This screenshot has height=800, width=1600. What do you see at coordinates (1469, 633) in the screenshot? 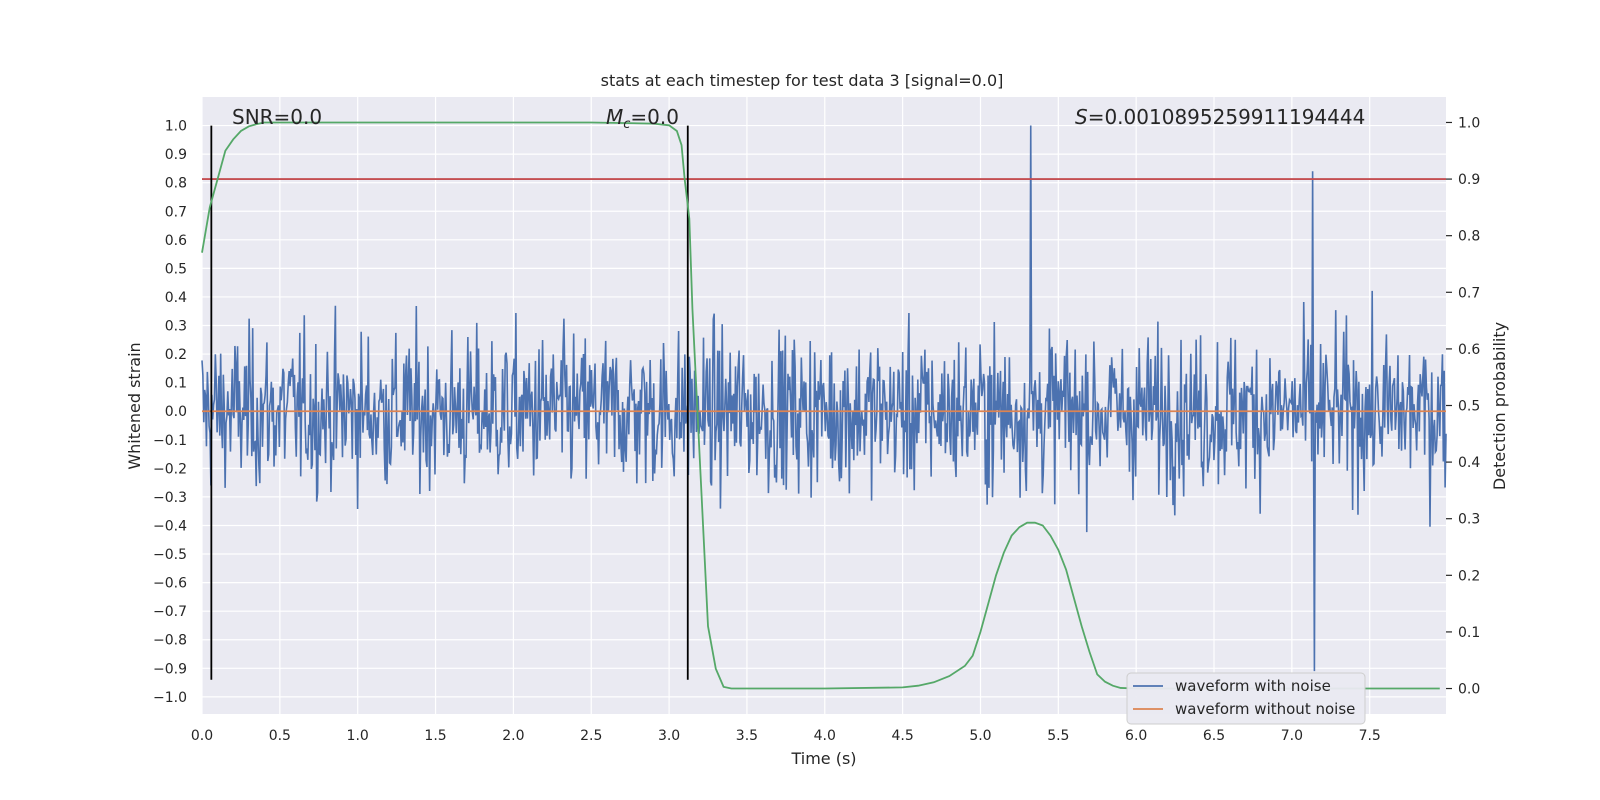
I see `y-tick-label-right: 0.1` at bounding box center [1469, 633].